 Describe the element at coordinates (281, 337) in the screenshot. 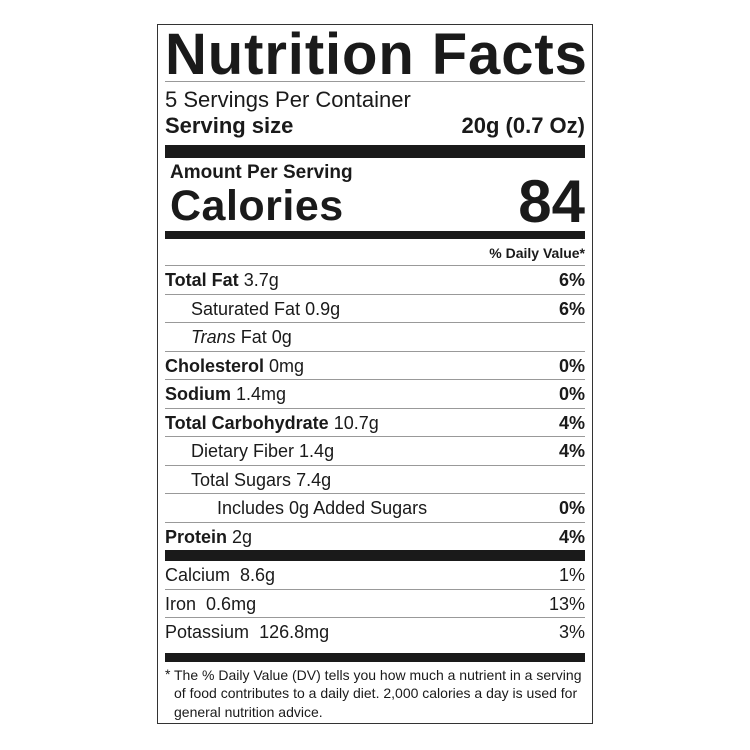

I see `nutrient-amount: 0g` at that location.